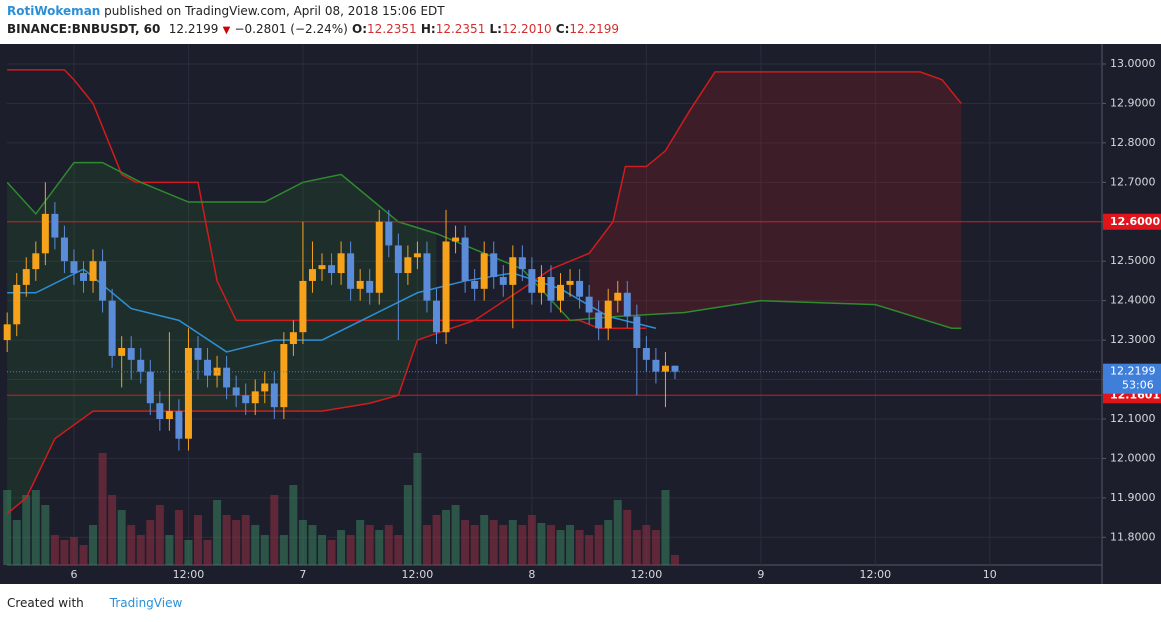 Image resolution: width=1161 pixels, height=622 pixels. What do you see at coordinates (531, 574) in the screenshot?
I see `x-tick-label: 8` at bounding box center [531, 574].